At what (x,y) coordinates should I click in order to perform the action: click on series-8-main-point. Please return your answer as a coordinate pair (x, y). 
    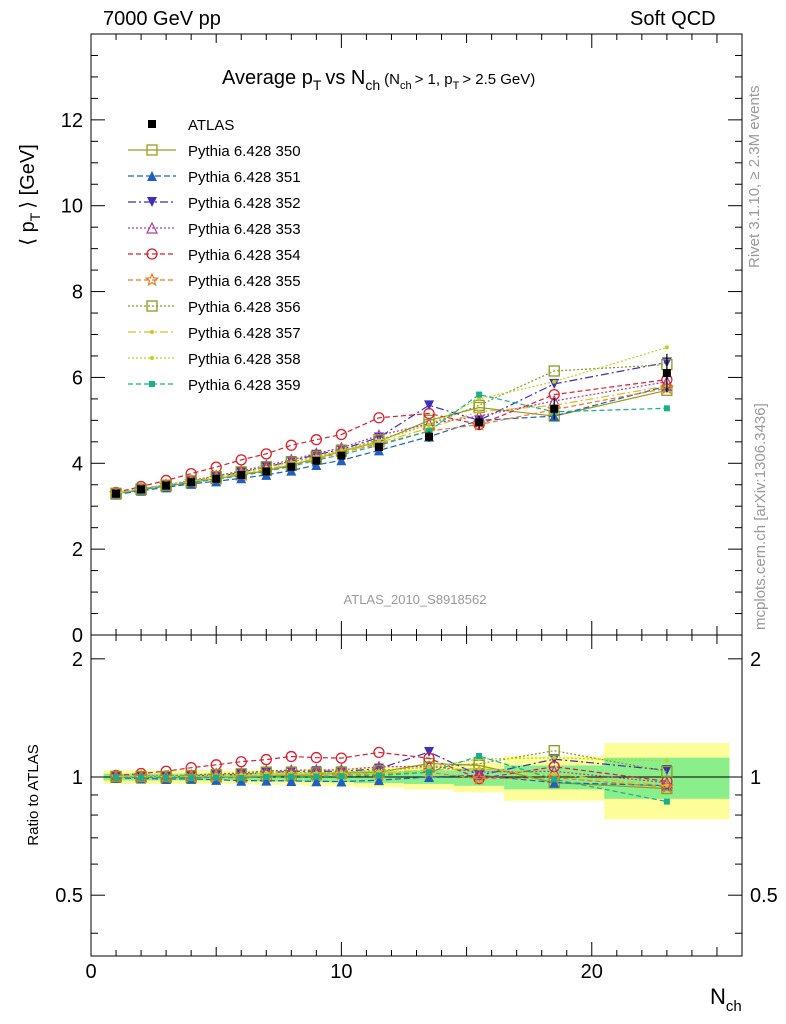
    Looking at the image, I should click on (479, 411).